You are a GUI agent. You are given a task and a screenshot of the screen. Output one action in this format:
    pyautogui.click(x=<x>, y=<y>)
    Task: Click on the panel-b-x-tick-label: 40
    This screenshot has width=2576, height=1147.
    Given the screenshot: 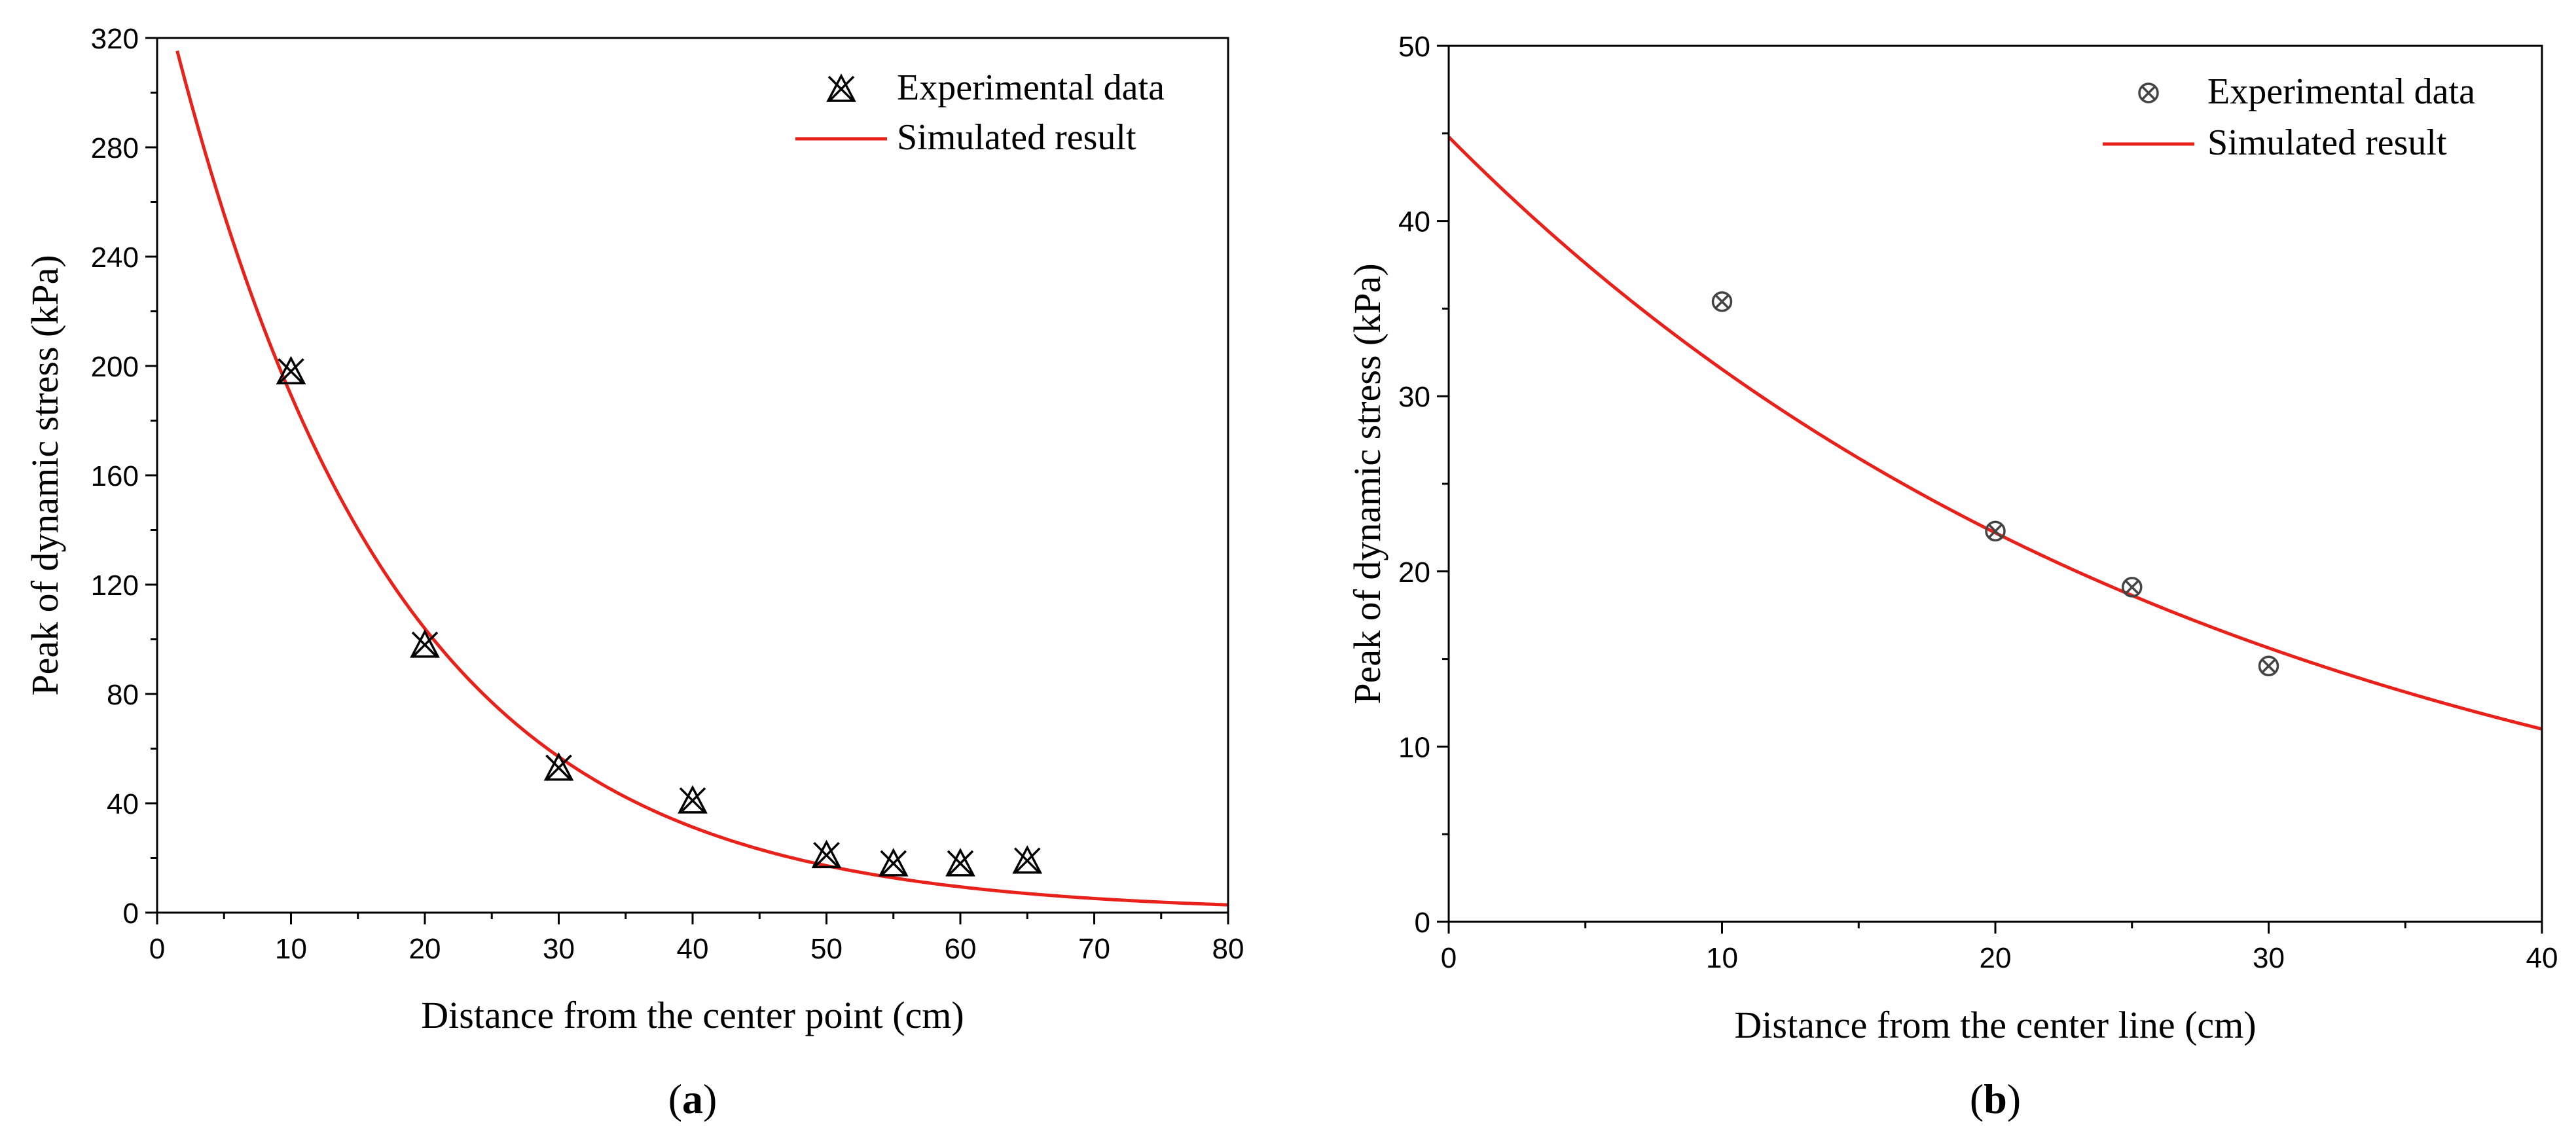 What is the action you would take?
    pyautogui.click(x=2542, y=958)
    